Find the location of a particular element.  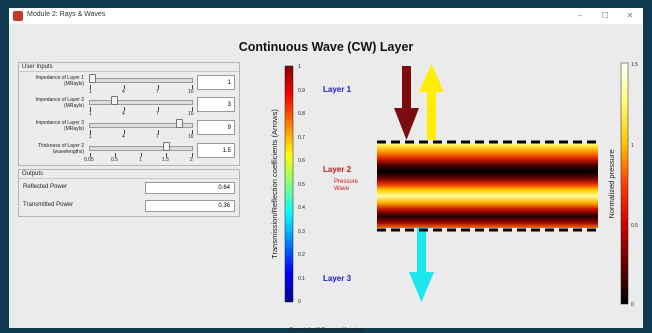

reflected-power-value: 0.64 is located at coordinates (190, 188).